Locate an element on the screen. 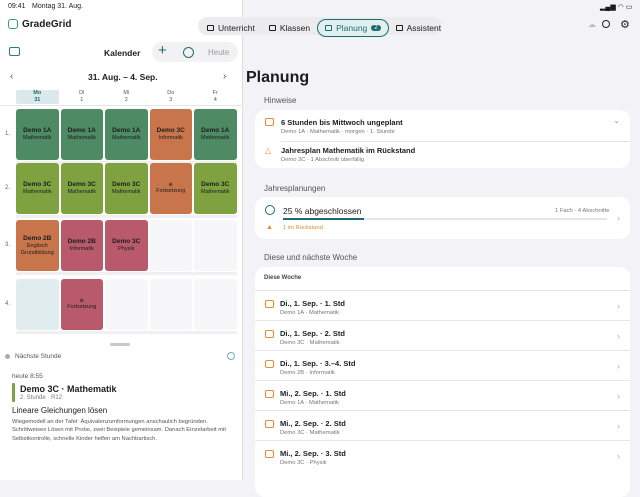 This screenshot has width=640, height=497. prev-week: ‹ is located at coordinates (12, 76).